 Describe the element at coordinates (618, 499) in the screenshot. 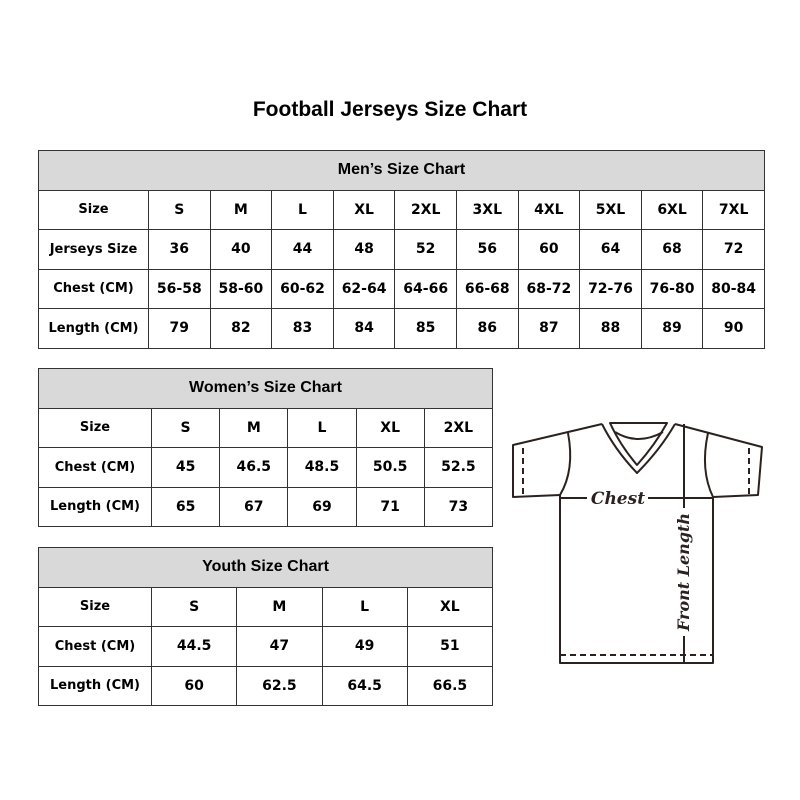

I see `chest-label: Chest` at that location.